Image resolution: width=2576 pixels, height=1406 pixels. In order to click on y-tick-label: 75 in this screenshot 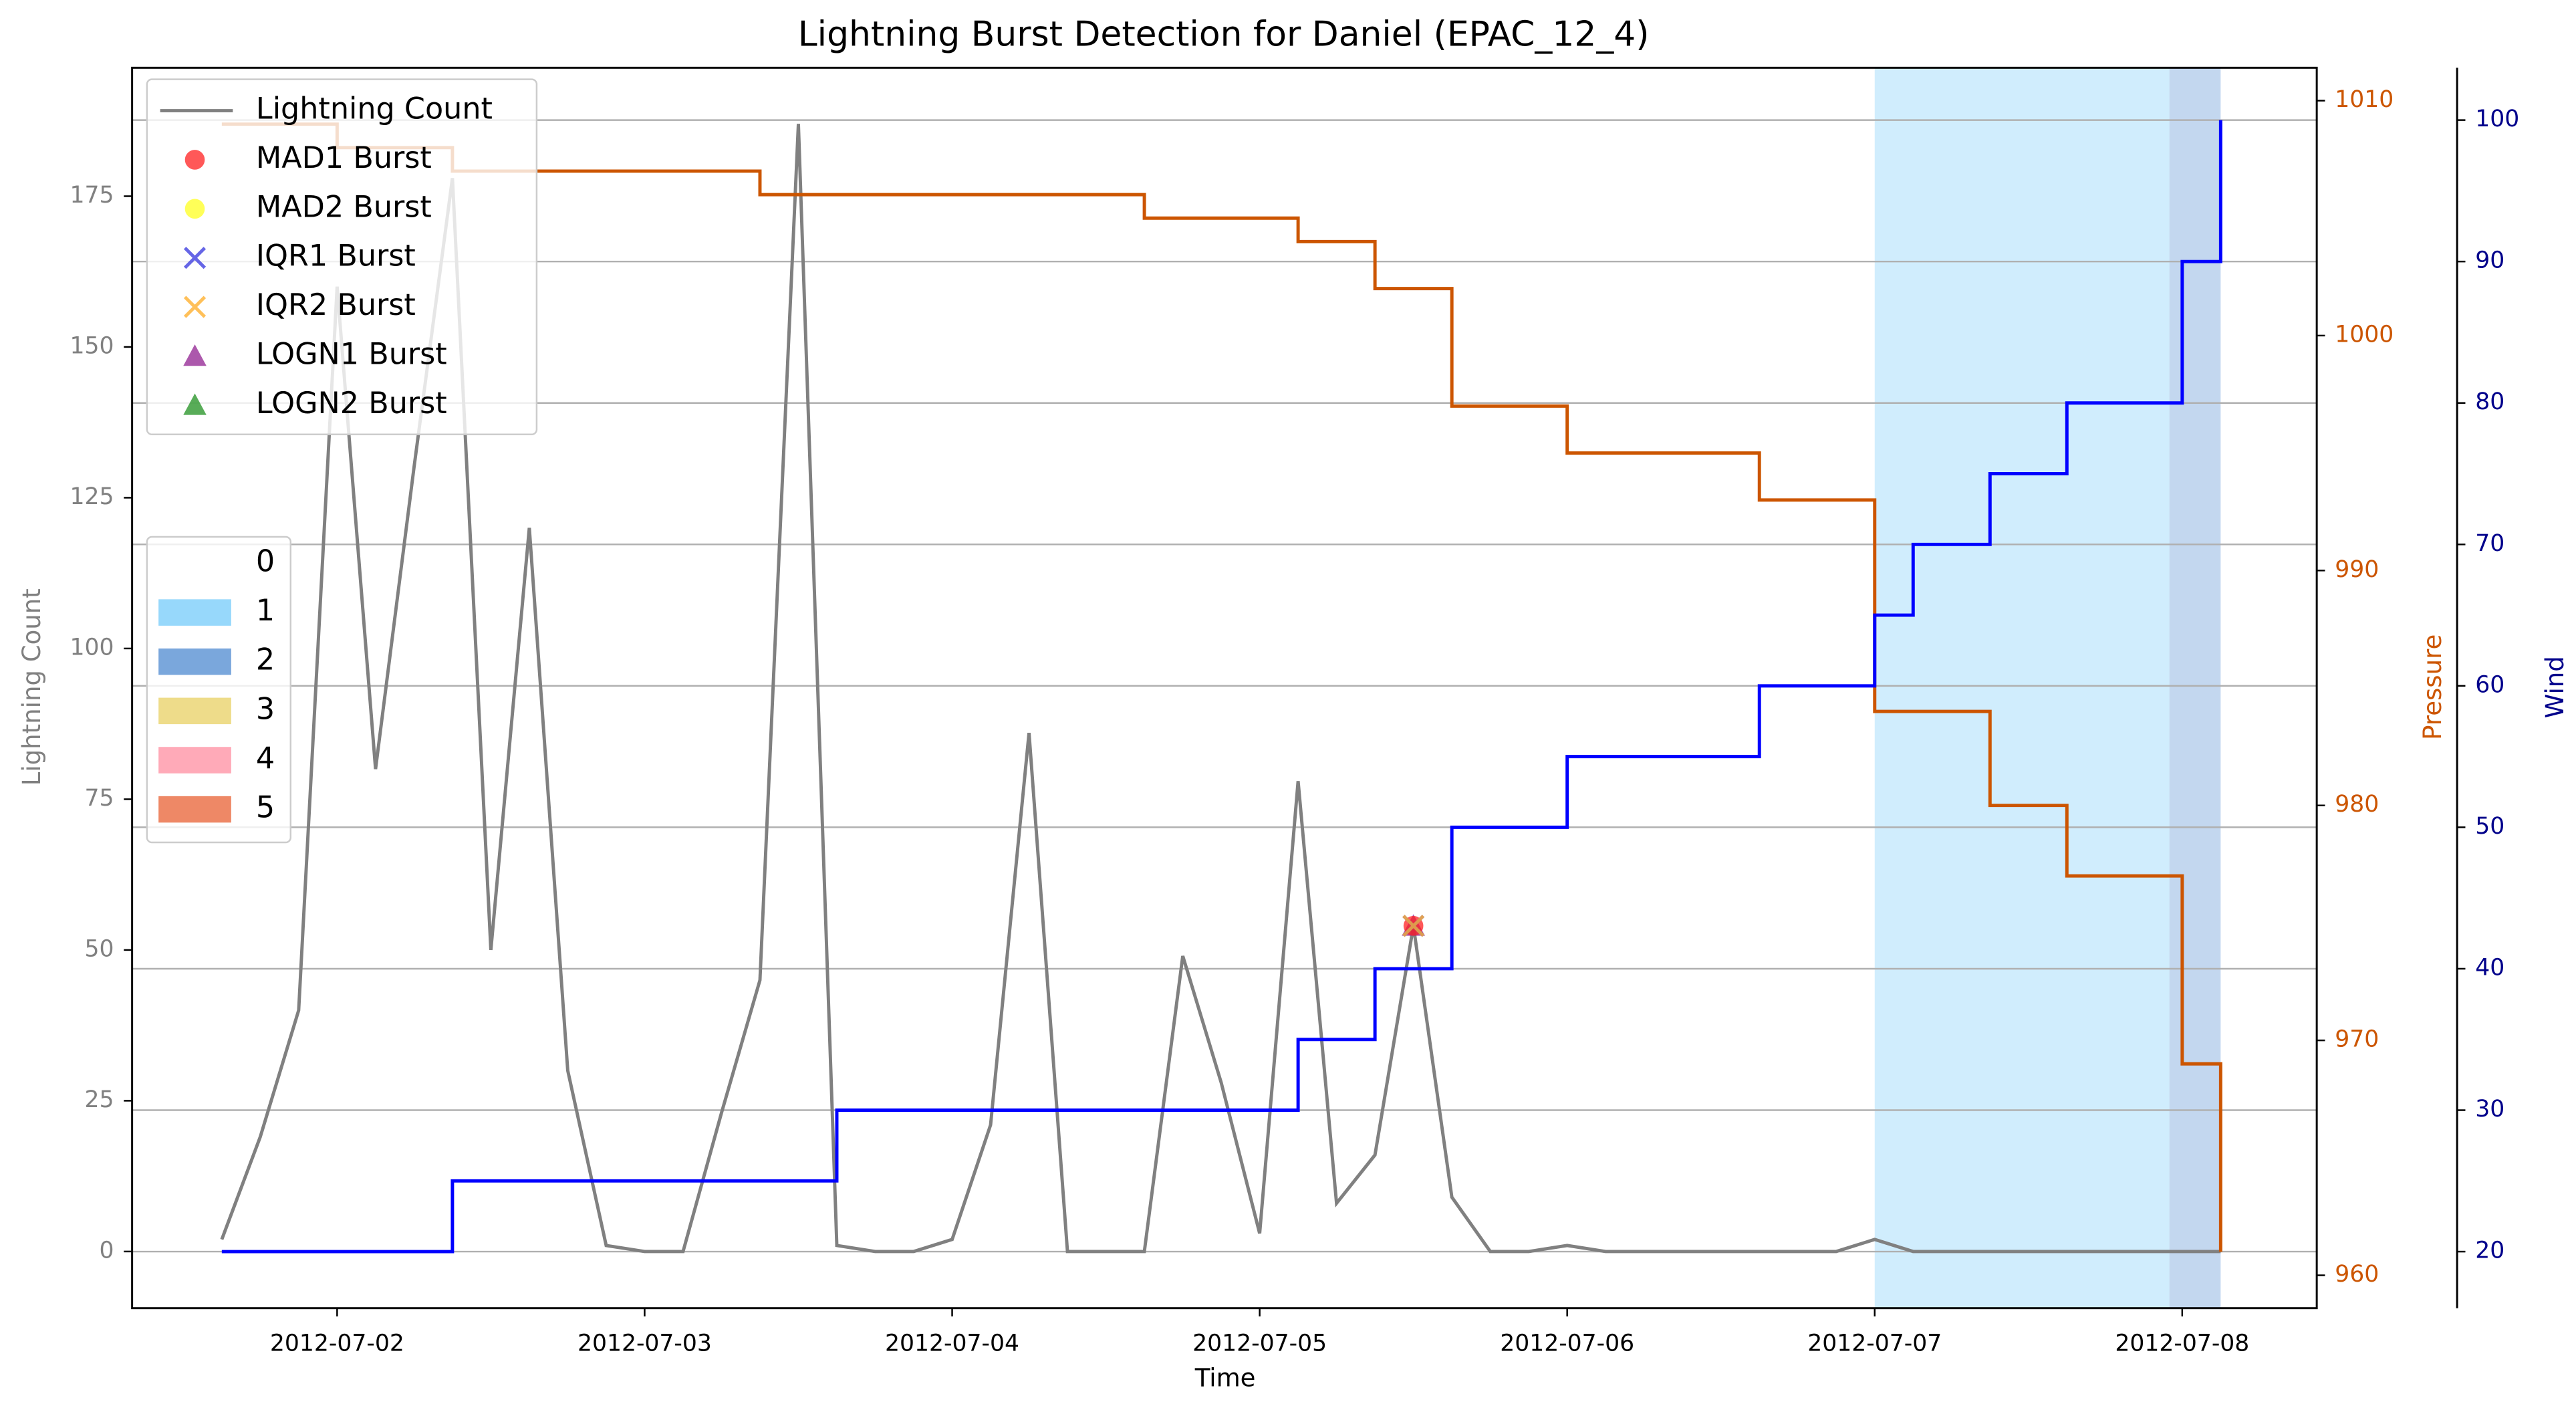, I will do `click(99, 798)`.